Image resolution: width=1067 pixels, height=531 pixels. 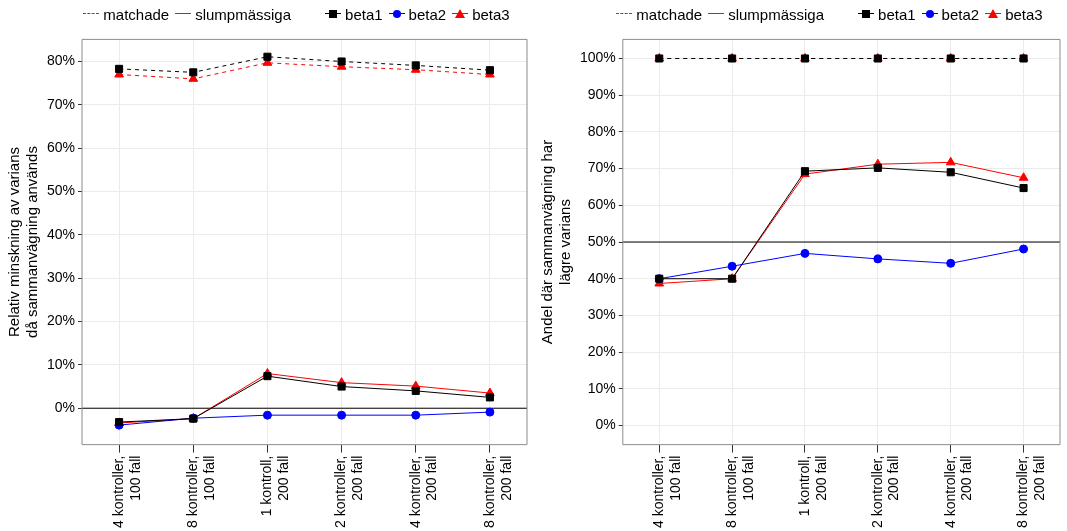 What do you see at coordinates (601, 94) in the screenshot?
I see `y-tick-label: 90%` at bounding box center [601, 94].